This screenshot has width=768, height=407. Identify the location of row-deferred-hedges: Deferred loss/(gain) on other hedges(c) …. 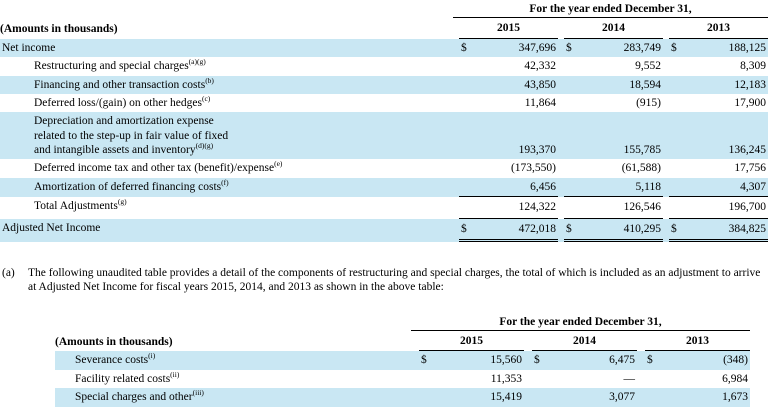
(384, 103).